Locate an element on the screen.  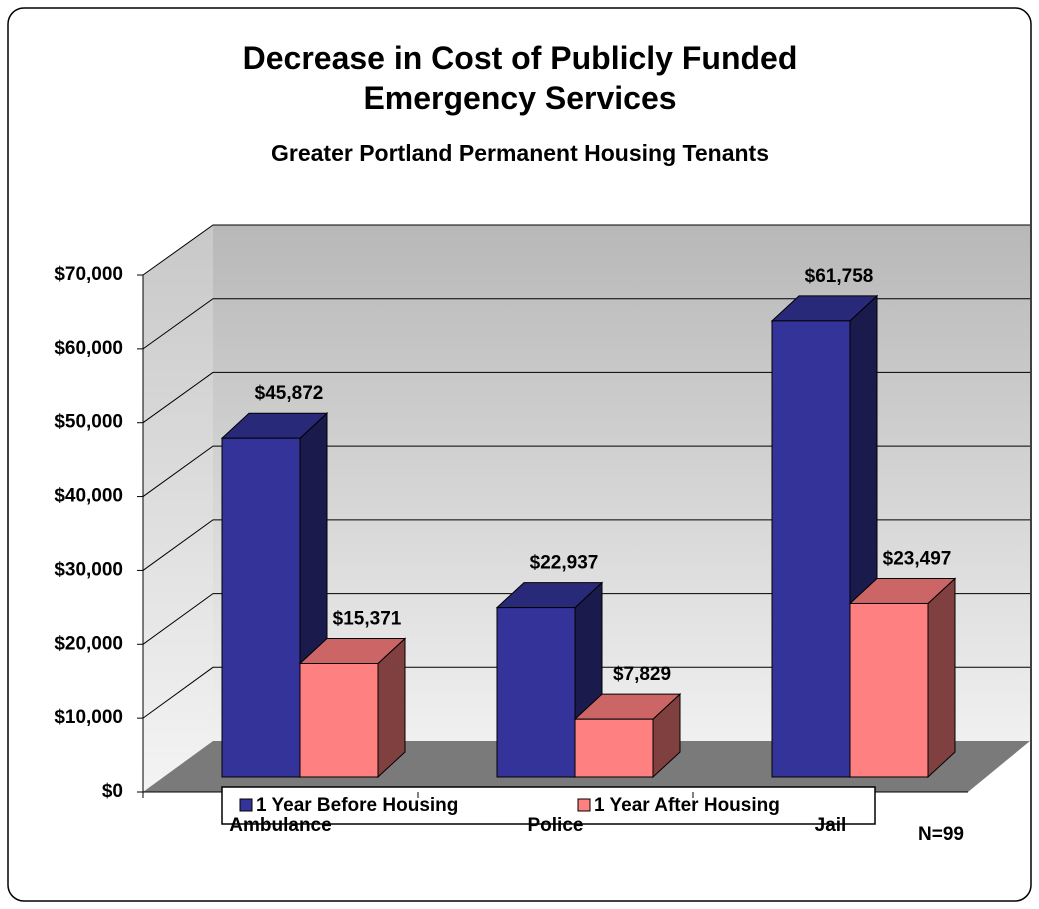
bar-side is located at coordinates (941, 678).